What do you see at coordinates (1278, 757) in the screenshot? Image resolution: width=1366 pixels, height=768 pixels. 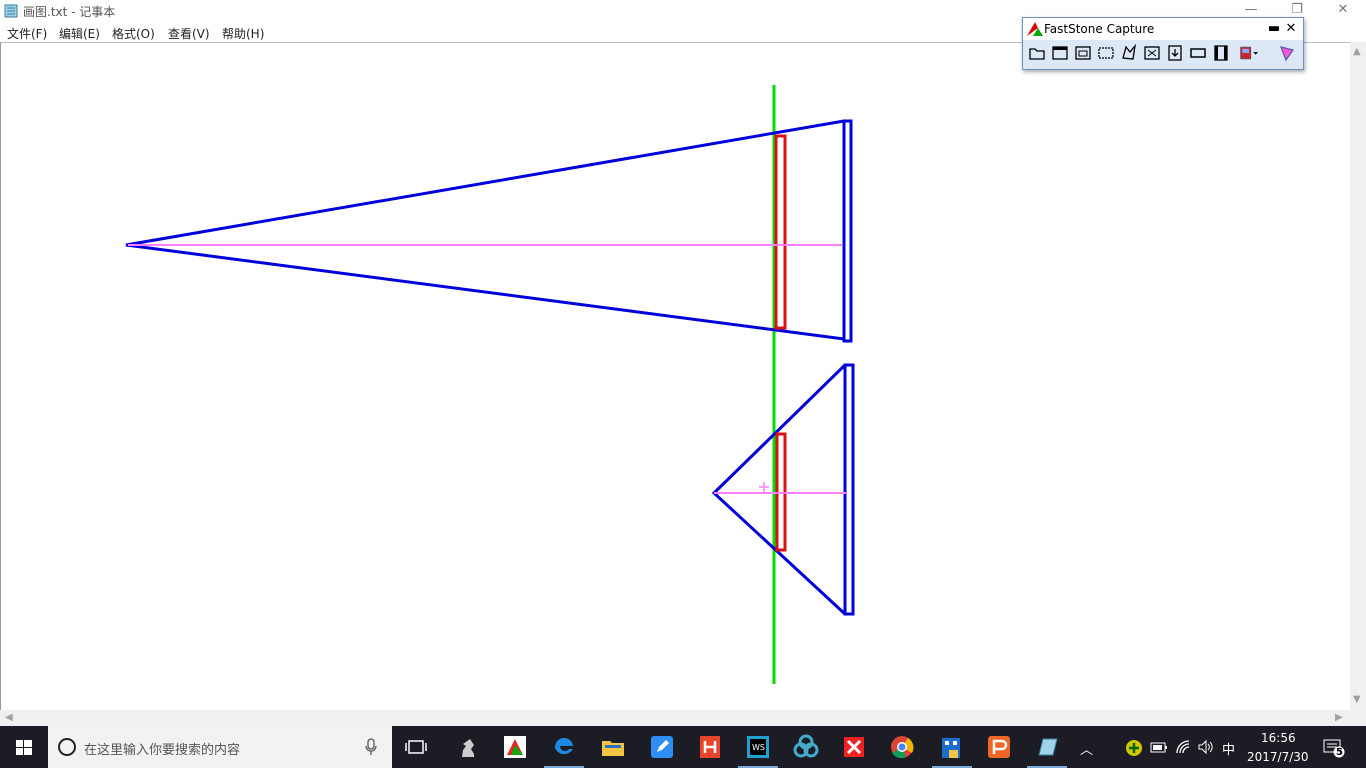 I see `clock-date: 2017/7/30` at bounding box center [1278, 757].